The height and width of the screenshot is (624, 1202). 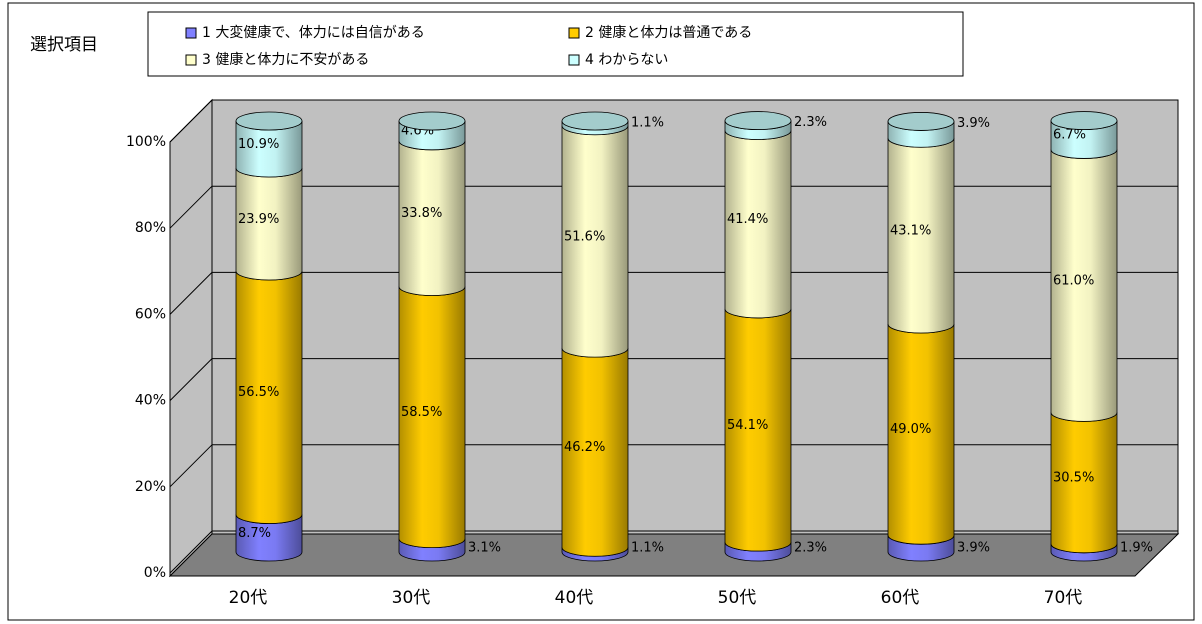 I want to click on legend-label: 1 大変健康で、体力には自信がある, so click(x=313, y=32).